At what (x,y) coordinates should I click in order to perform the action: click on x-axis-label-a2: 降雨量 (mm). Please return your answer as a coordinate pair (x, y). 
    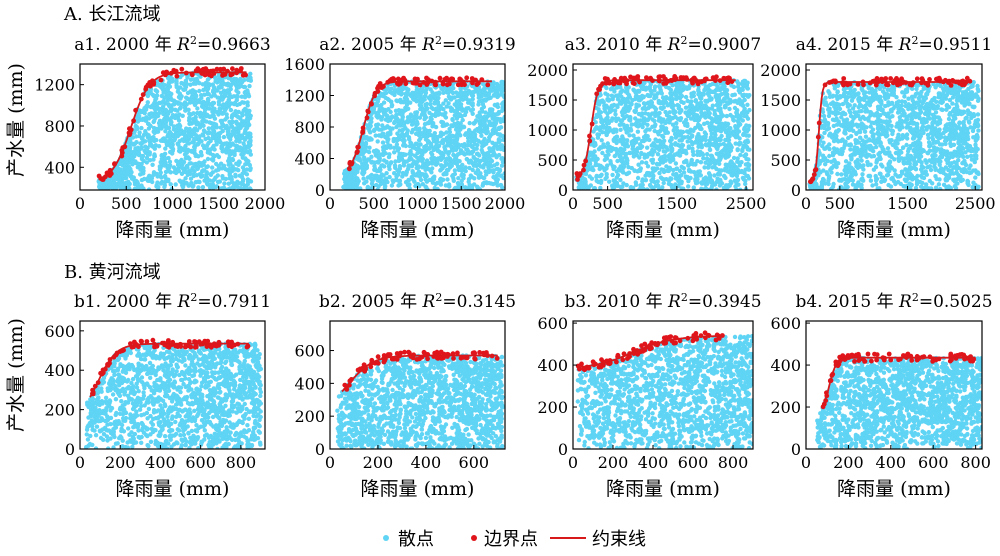
    Looking at the image, I should click on (418, 230).